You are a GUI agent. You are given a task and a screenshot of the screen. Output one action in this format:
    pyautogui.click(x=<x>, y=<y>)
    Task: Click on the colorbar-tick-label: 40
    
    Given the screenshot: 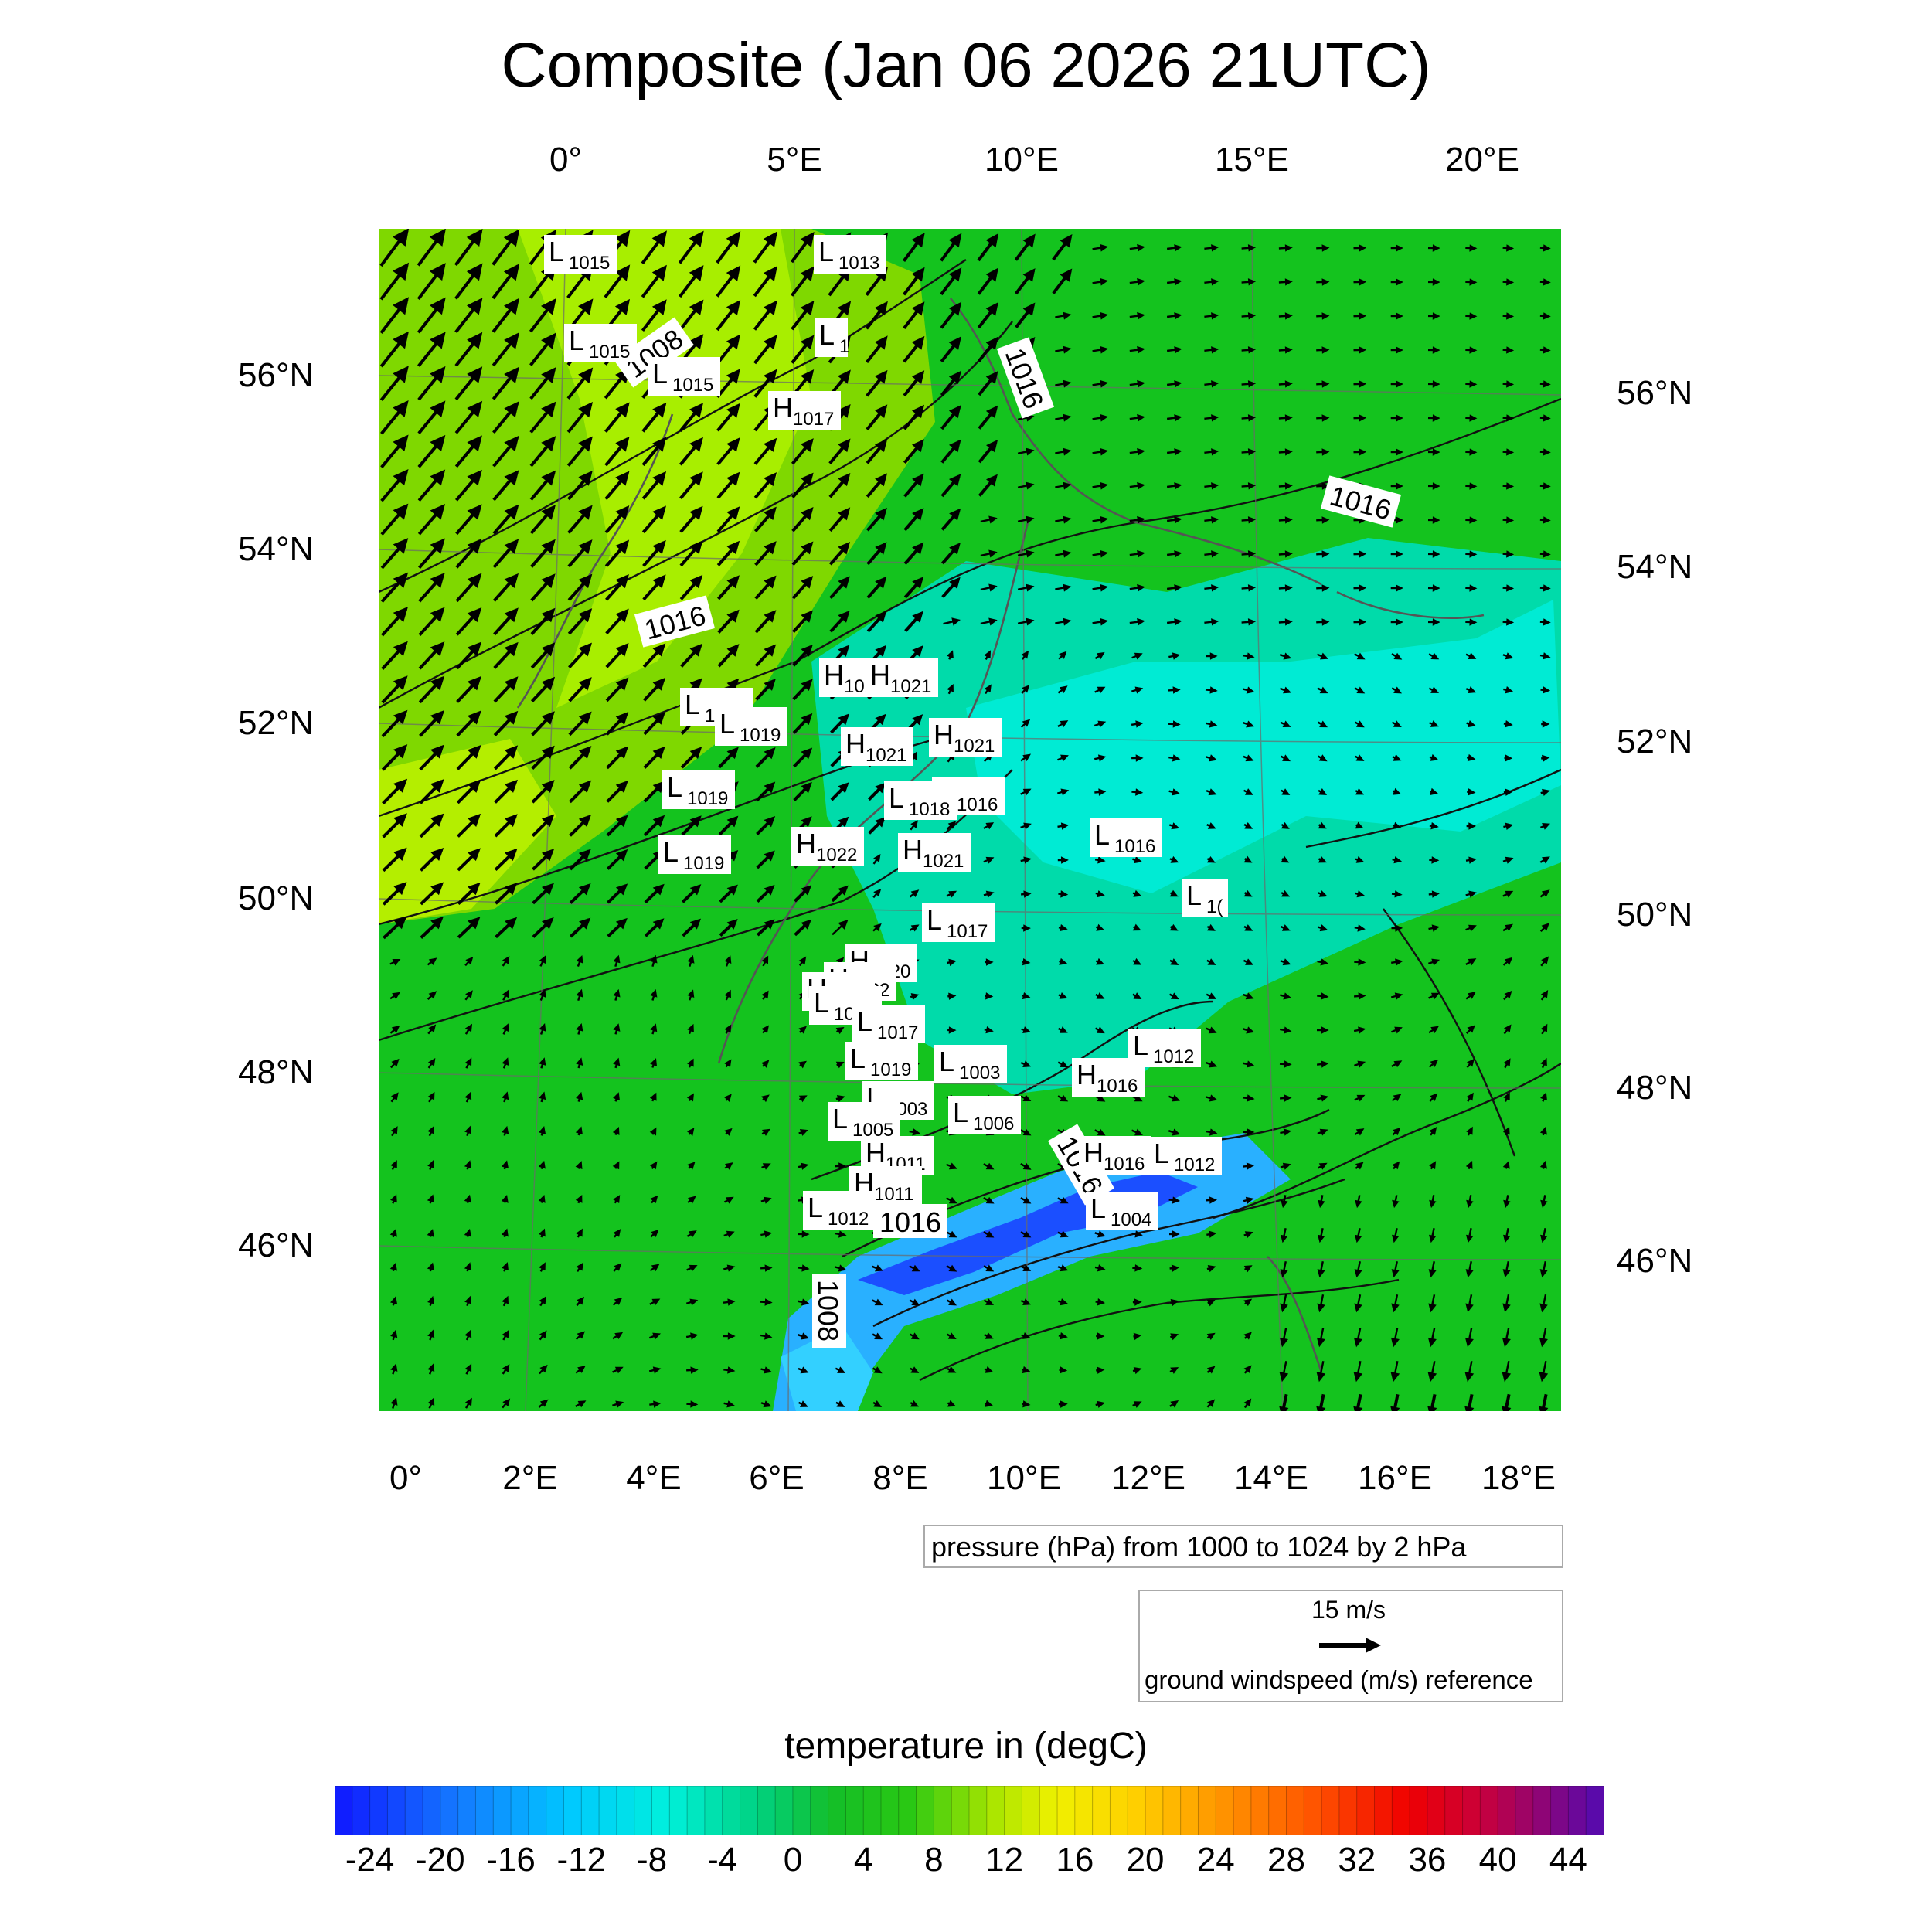 What is the action you would take?
    pyautogui.click(x=1497, y=1860)
    